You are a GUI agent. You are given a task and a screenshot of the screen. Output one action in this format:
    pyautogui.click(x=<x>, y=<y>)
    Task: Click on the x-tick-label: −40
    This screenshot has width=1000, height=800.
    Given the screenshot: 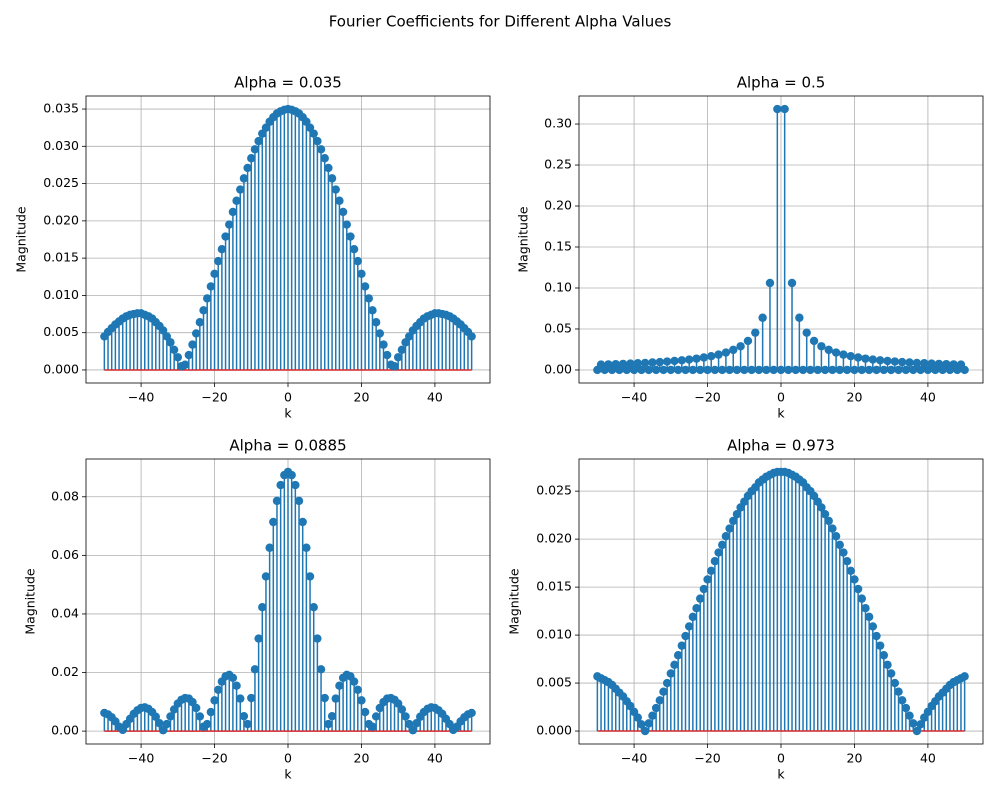 What is the action you would take?
    pyautogui.click(x=634, y=758)
    